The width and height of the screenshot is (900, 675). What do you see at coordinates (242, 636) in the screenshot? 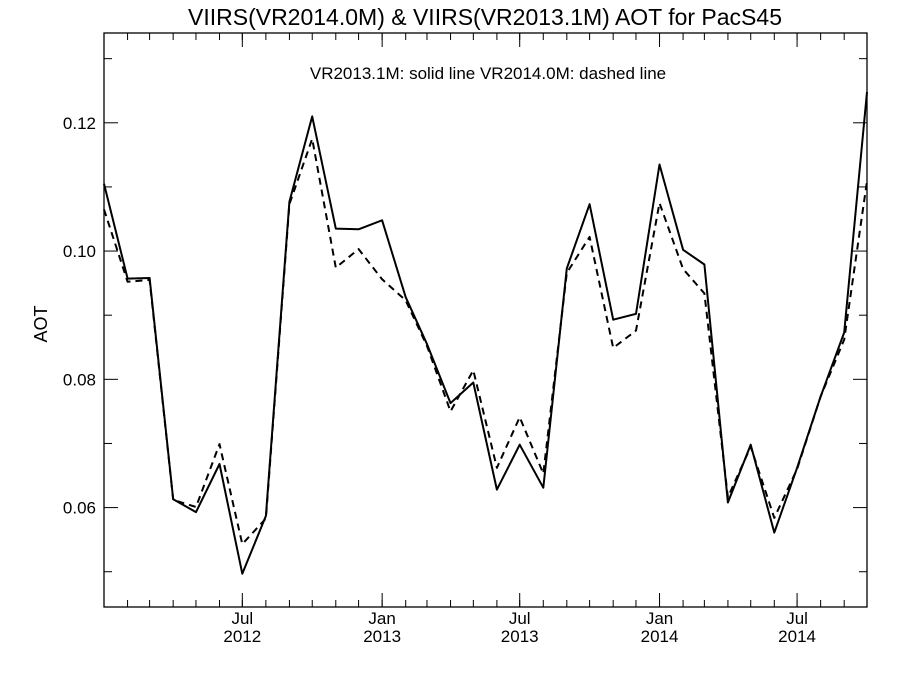
I see `x-tick-label-year: 2012` at bounding box center [242, 636].